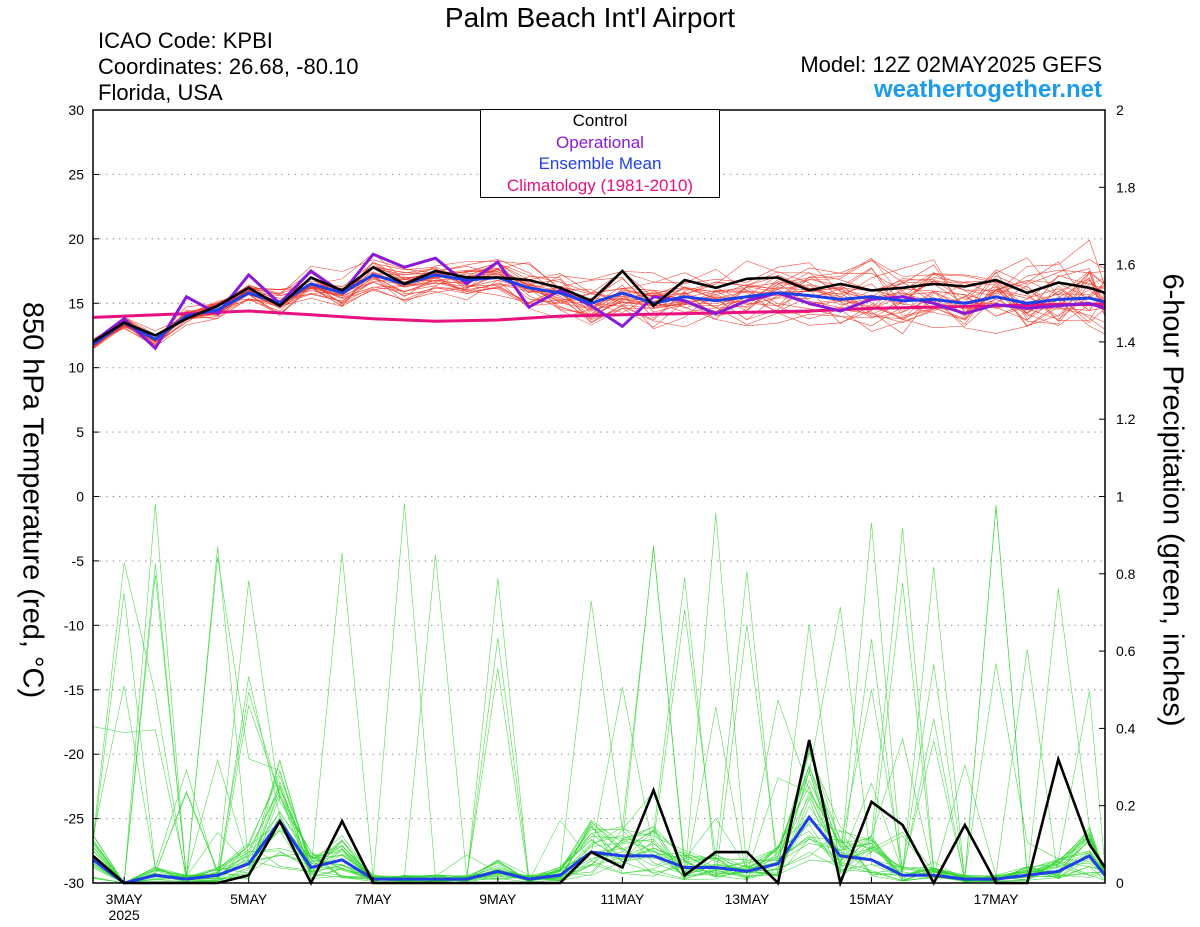  What do you see at coordinates (590, 17) in the screenshot?
I see `chart-title: Palm Beach Int'l Airport` at bounding box center [590, 17].